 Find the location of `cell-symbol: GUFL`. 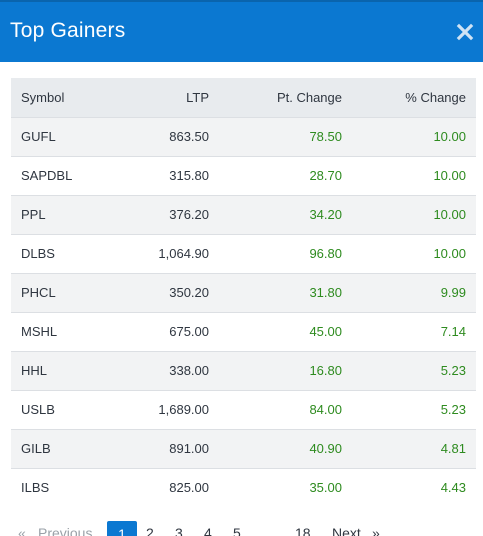

cell-symbol: GUFL is located at coordinates (38, 136).